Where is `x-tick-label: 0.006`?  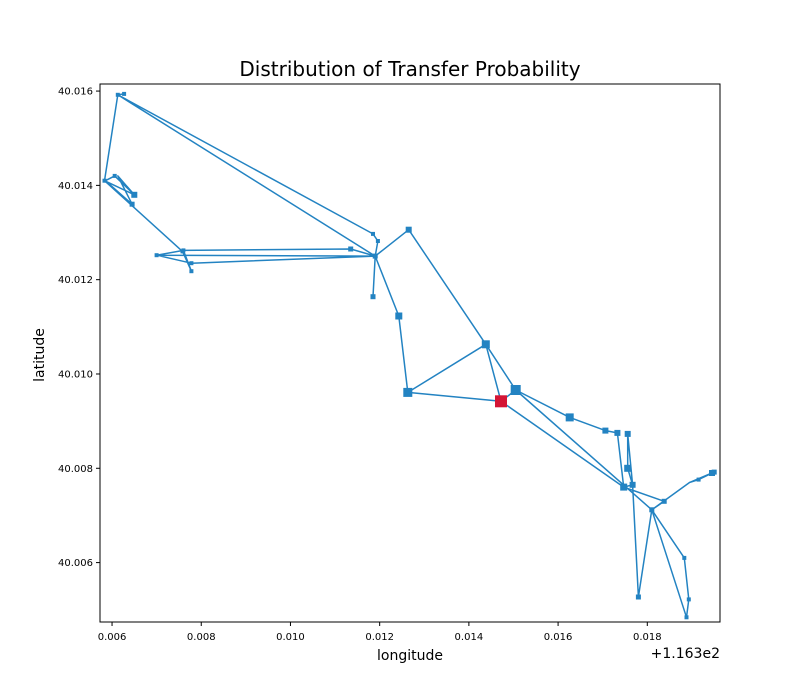 x-tick-label: 0.006 is located at coordinates (112, 637).